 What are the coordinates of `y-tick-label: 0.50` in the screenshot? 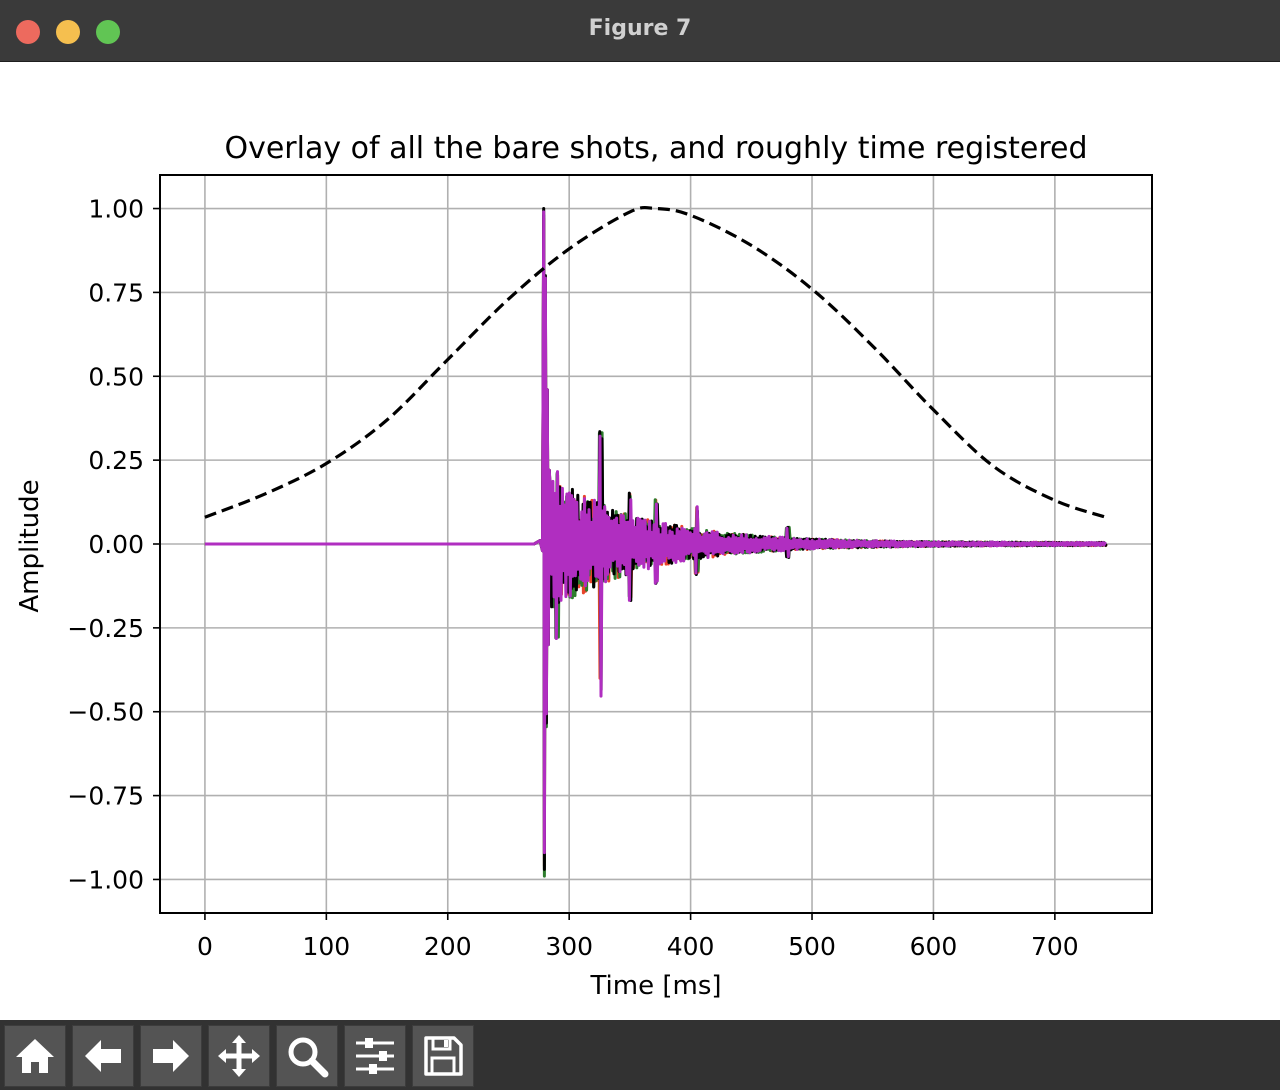 It's located at (116, 376).